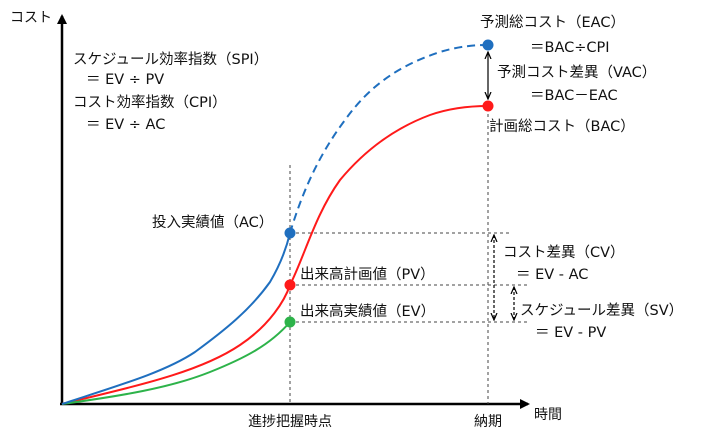  I want to click on ac-label: 投入実績値（AC）, so click(212, 222).